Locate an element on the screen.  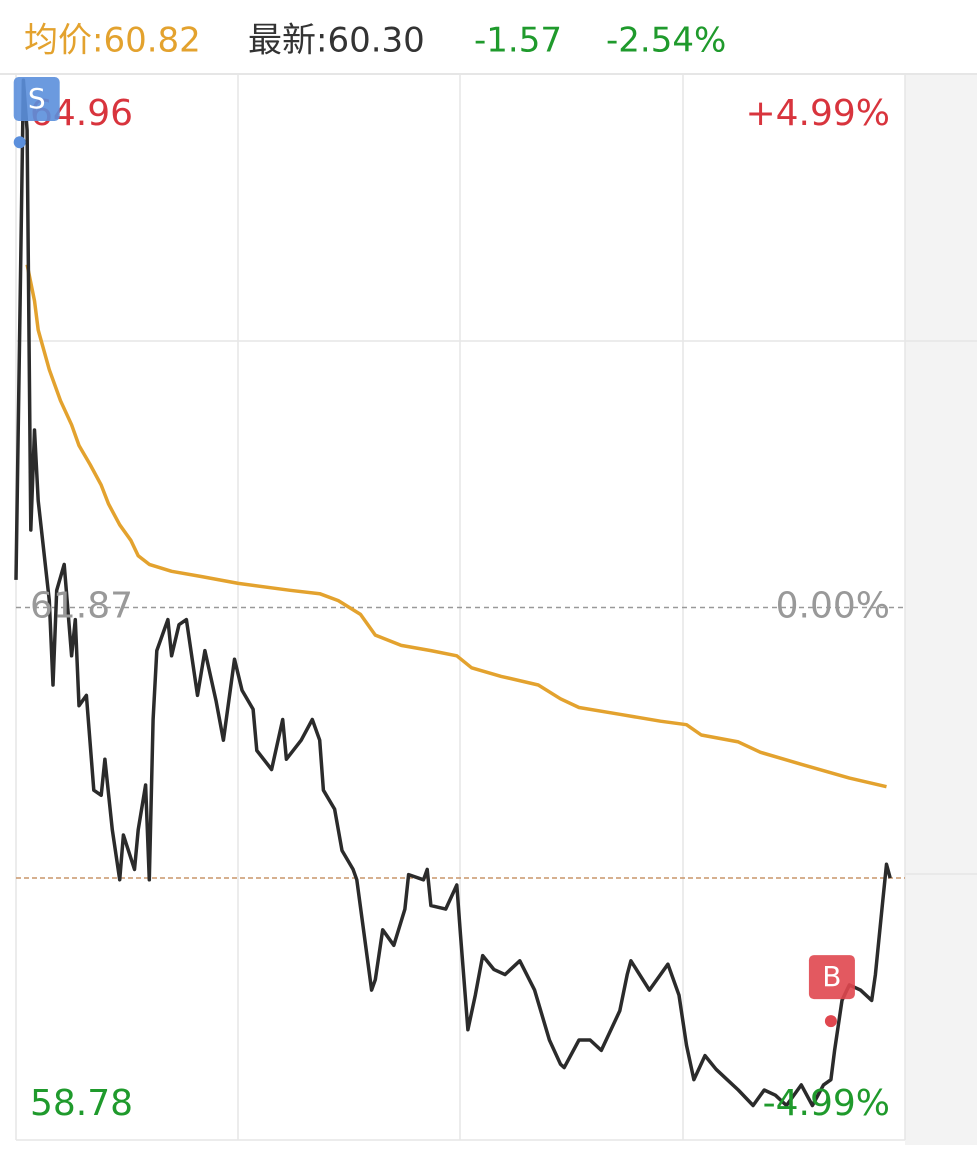
latest-price: 最新:60.30 is located at coordinates (336, 41).